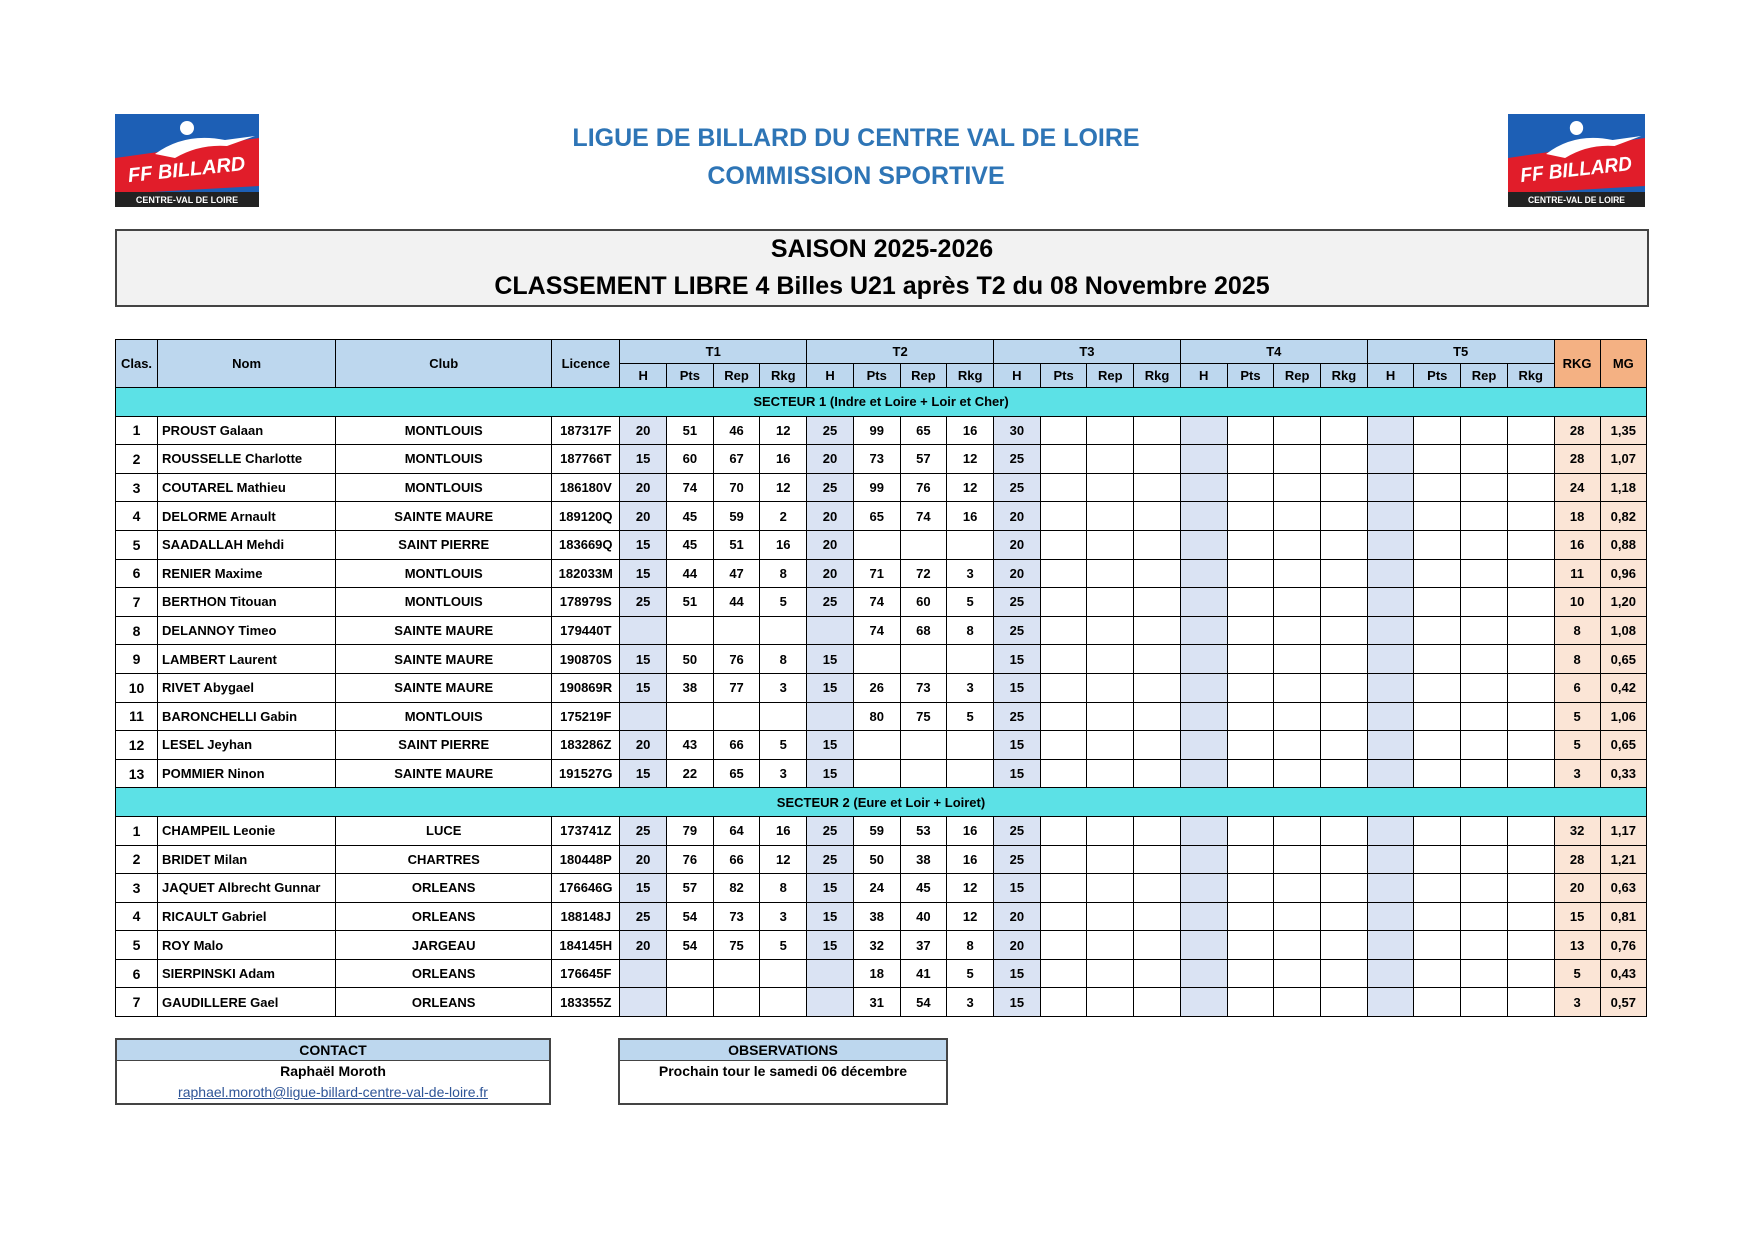 The height and width of the screenshot is (1241, 1755). I want to click on rank: 9, so click(136, 659).